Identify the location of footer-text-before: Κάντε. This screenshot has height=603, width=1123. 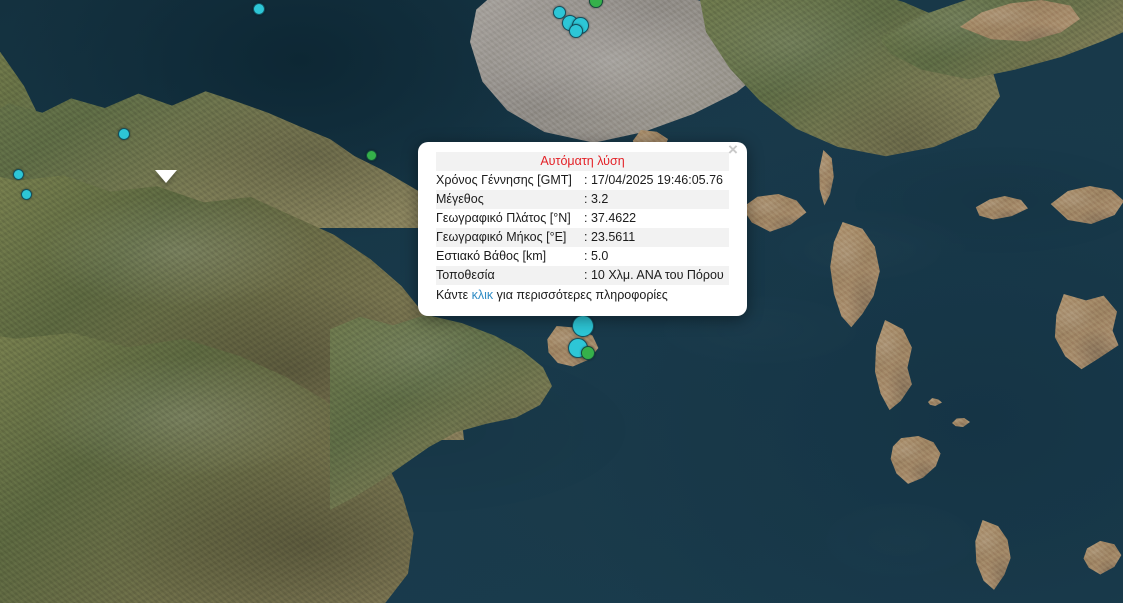
(454, 295).